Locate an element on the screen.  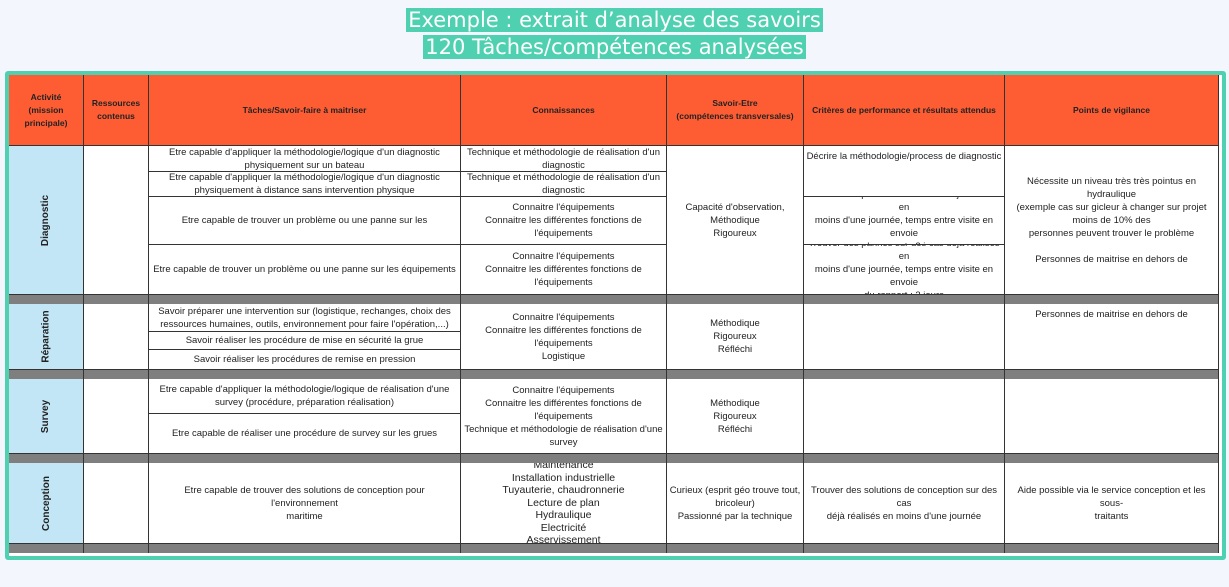
activity-label: Diagnostic is located at coordinates (46, 220).